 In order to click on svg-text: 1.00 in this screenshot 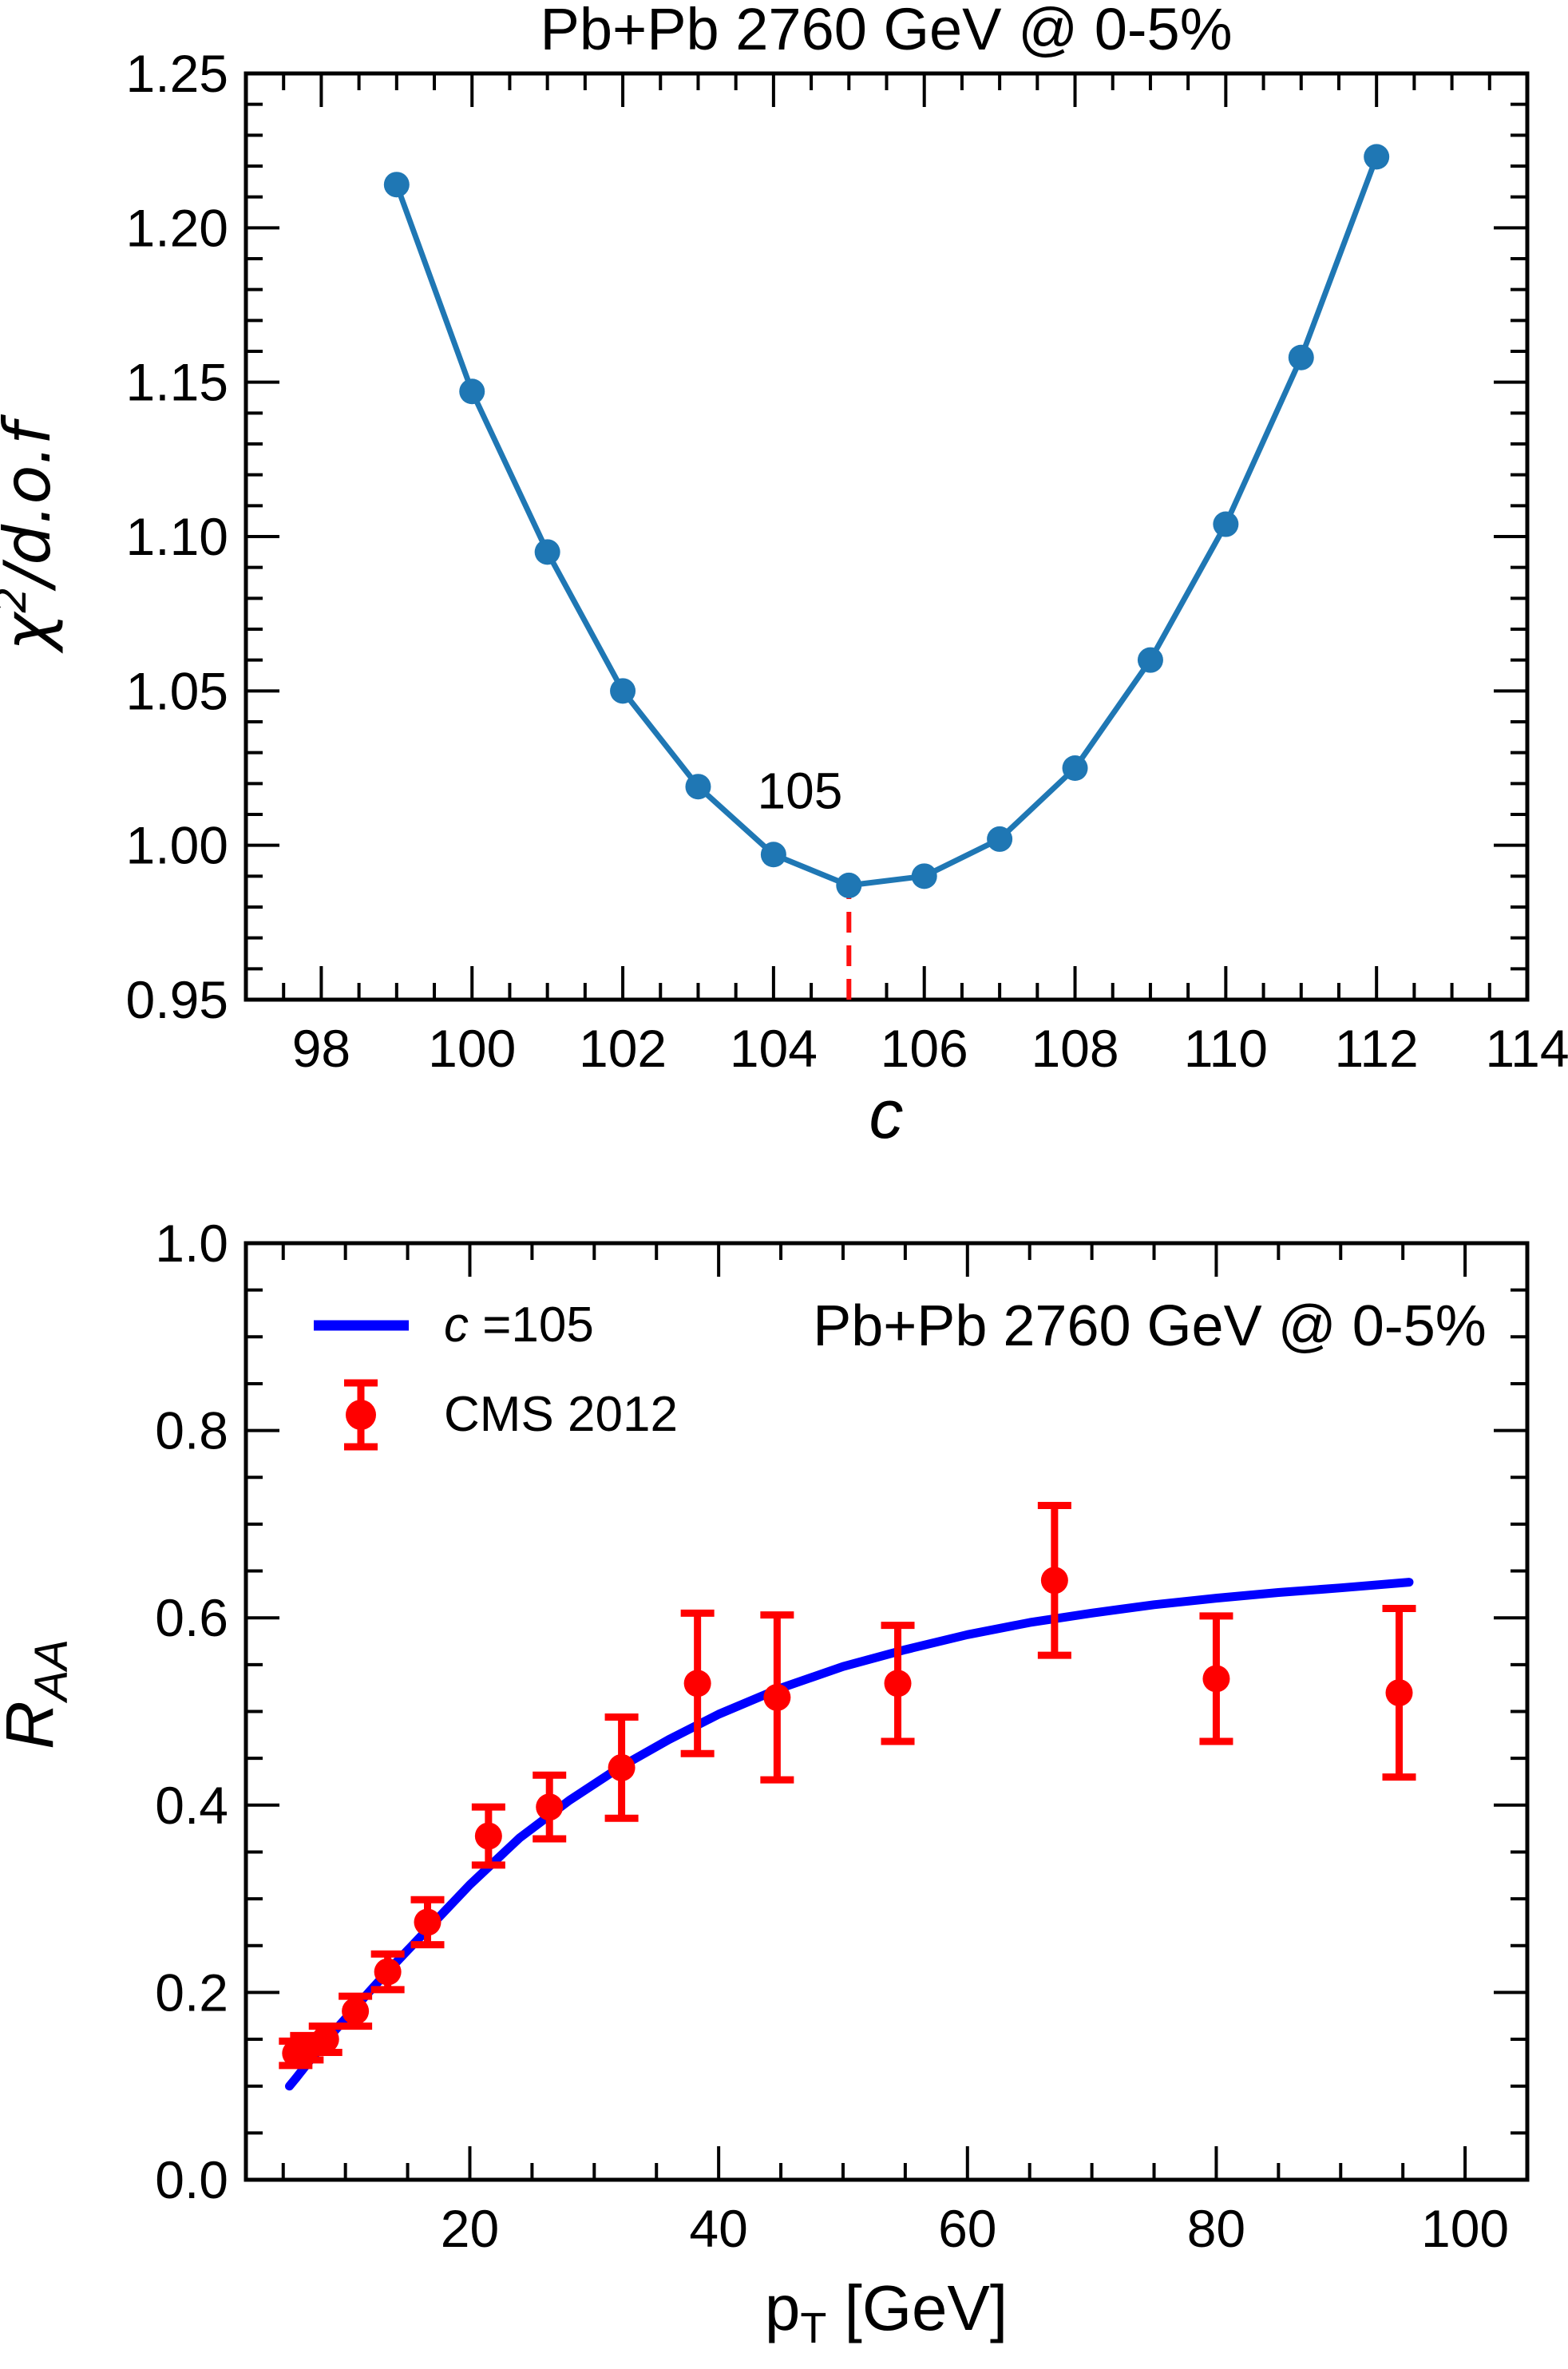, I will do `click(177, 846)`.